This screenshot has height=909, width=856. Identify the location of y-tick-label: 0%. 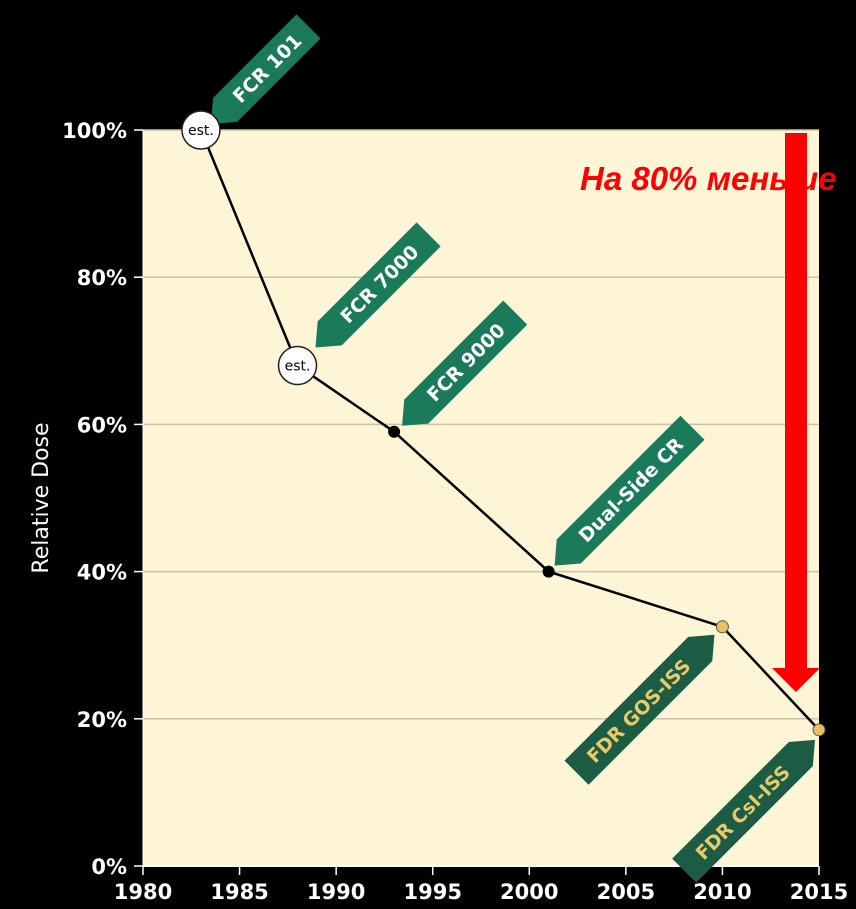
(109, 867).